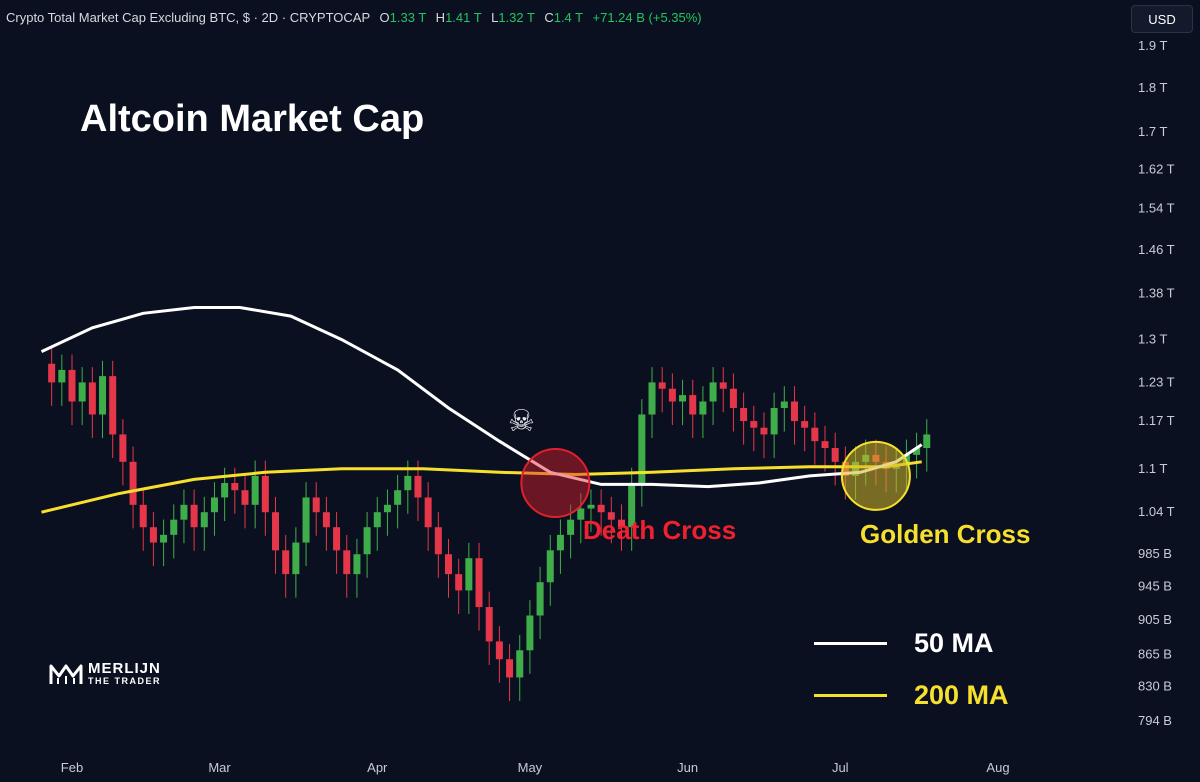  I want to click on legend-label-200ma: 200 MA, so click(961, 695).